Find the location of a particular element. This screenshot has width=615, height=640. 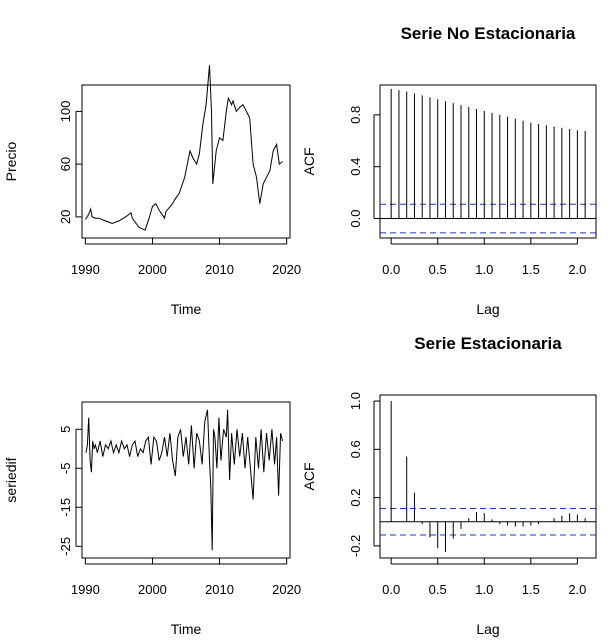

y-tick-label: -5 is located at coordinates (65, 469).